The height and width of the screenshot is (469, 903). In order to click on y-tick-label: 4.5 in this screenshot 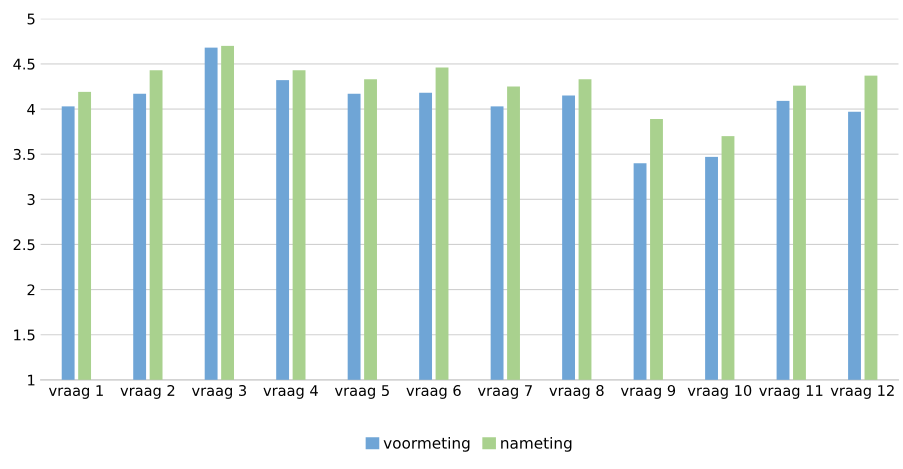, I will do `click(23, 64)`.